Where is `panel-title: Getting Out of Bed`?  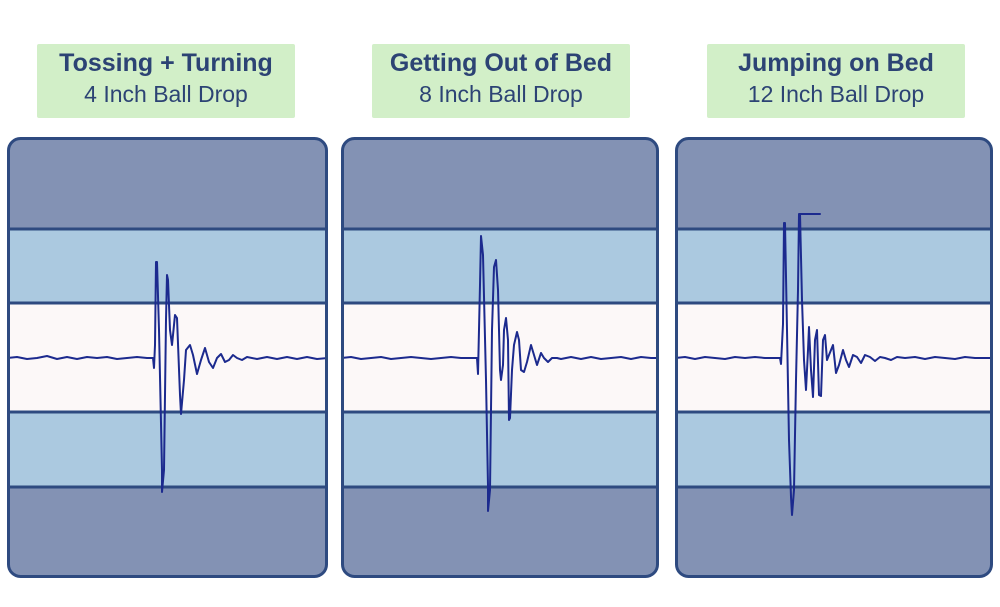
panel-title: Getting Out of Bed is located at coordinates (501, 63).